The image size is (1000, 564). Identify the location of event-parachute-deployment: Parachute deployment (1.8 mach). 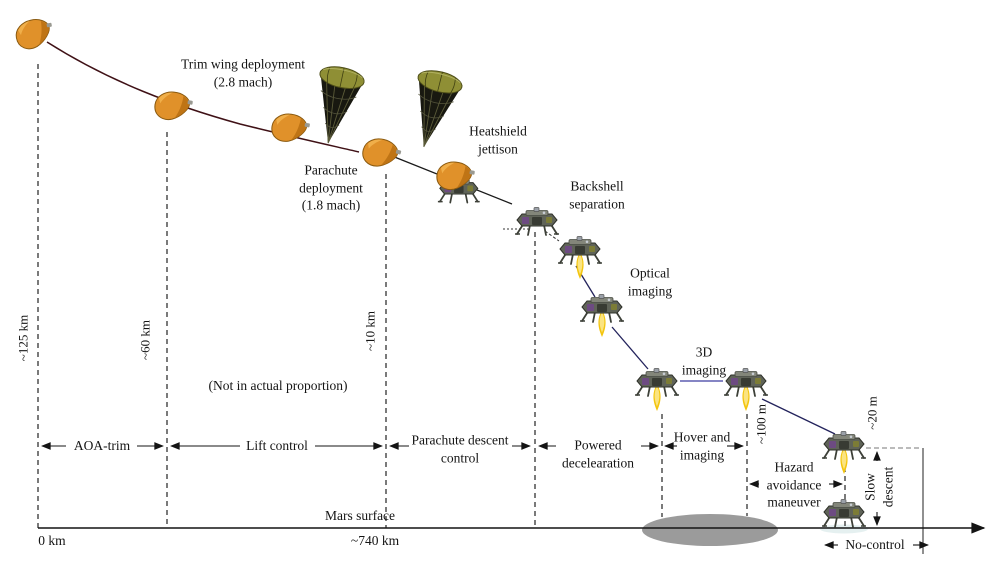
(331, 187).